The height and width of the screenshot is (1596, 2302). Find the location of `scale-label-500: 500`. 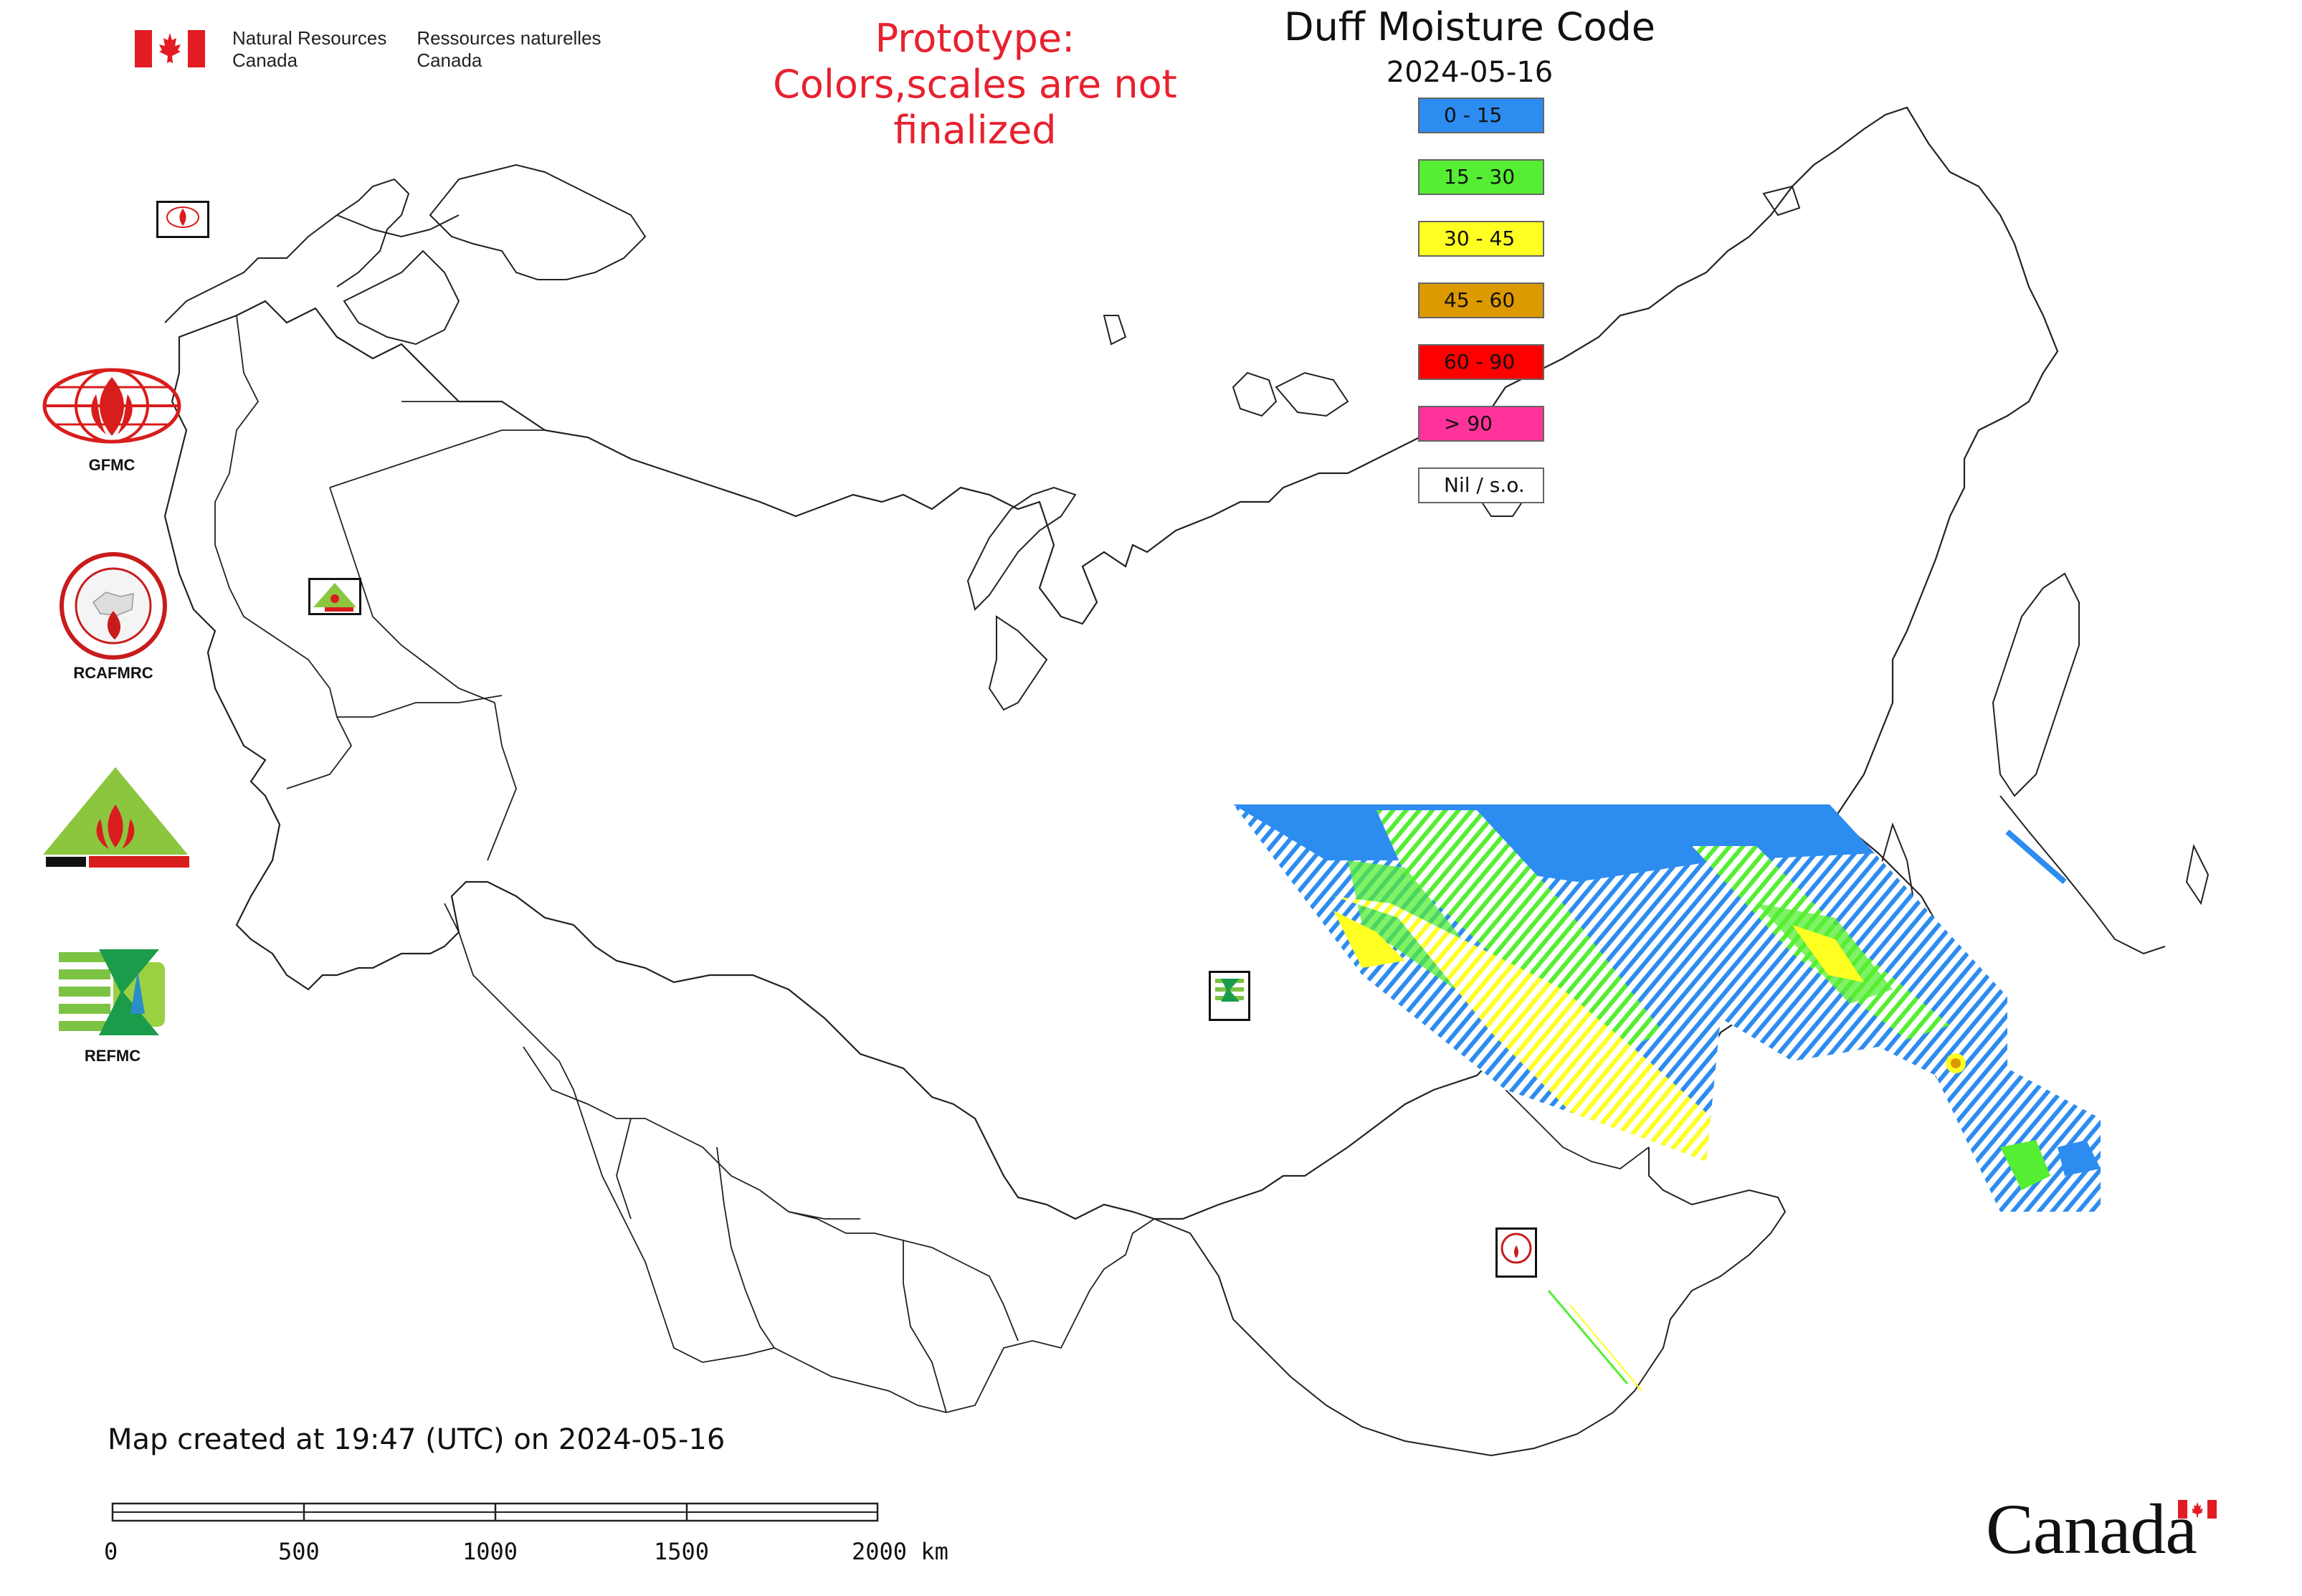

scale-label-500: 500 is located at coordinates (299, 1551).